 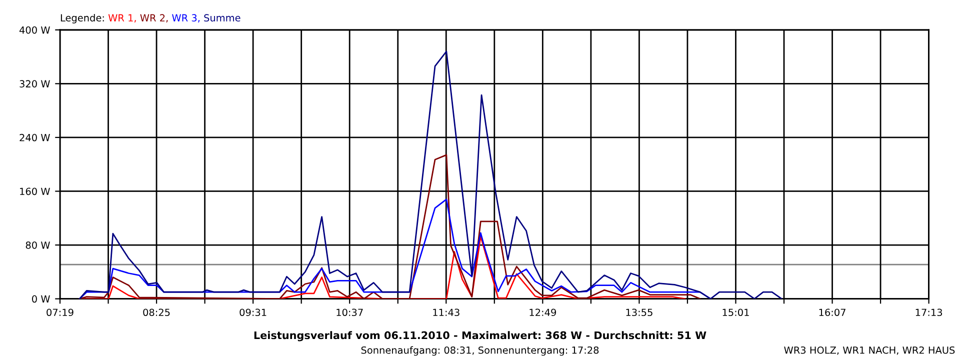 I want to click on text: Summe, so click(x=222, y=18).